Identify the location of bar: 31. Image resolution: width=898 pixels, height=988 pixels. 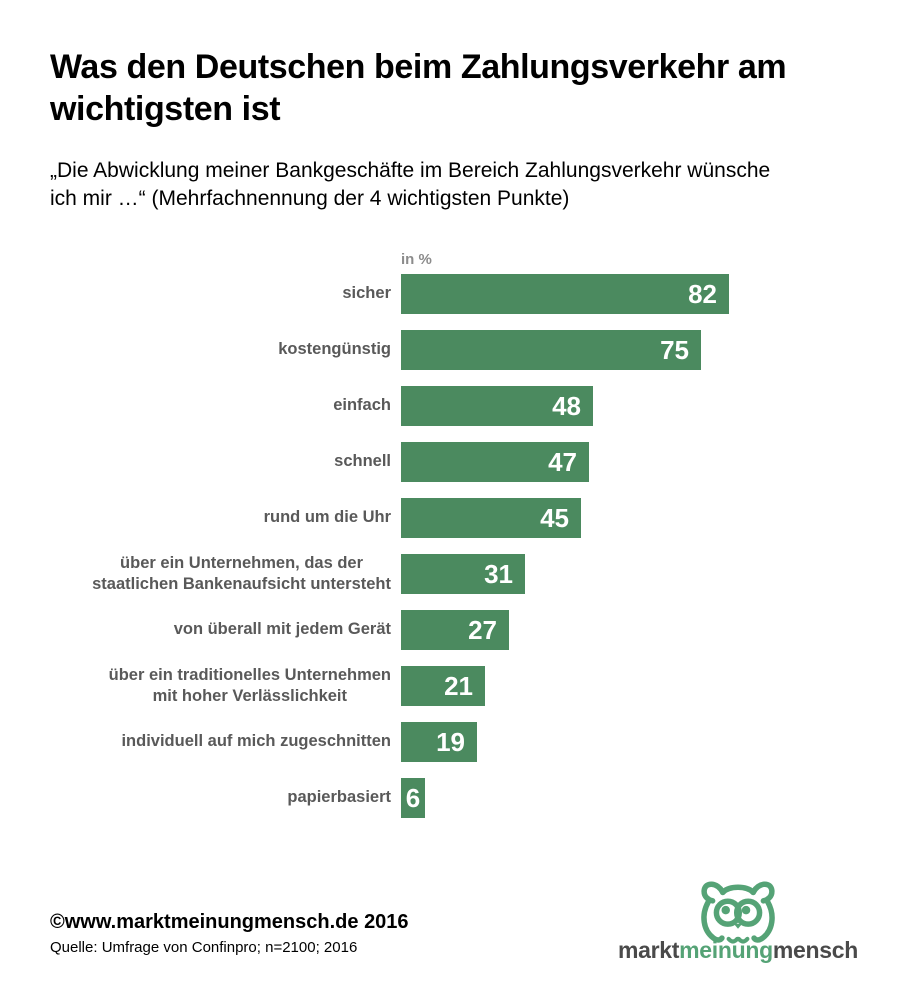
(463, 574).